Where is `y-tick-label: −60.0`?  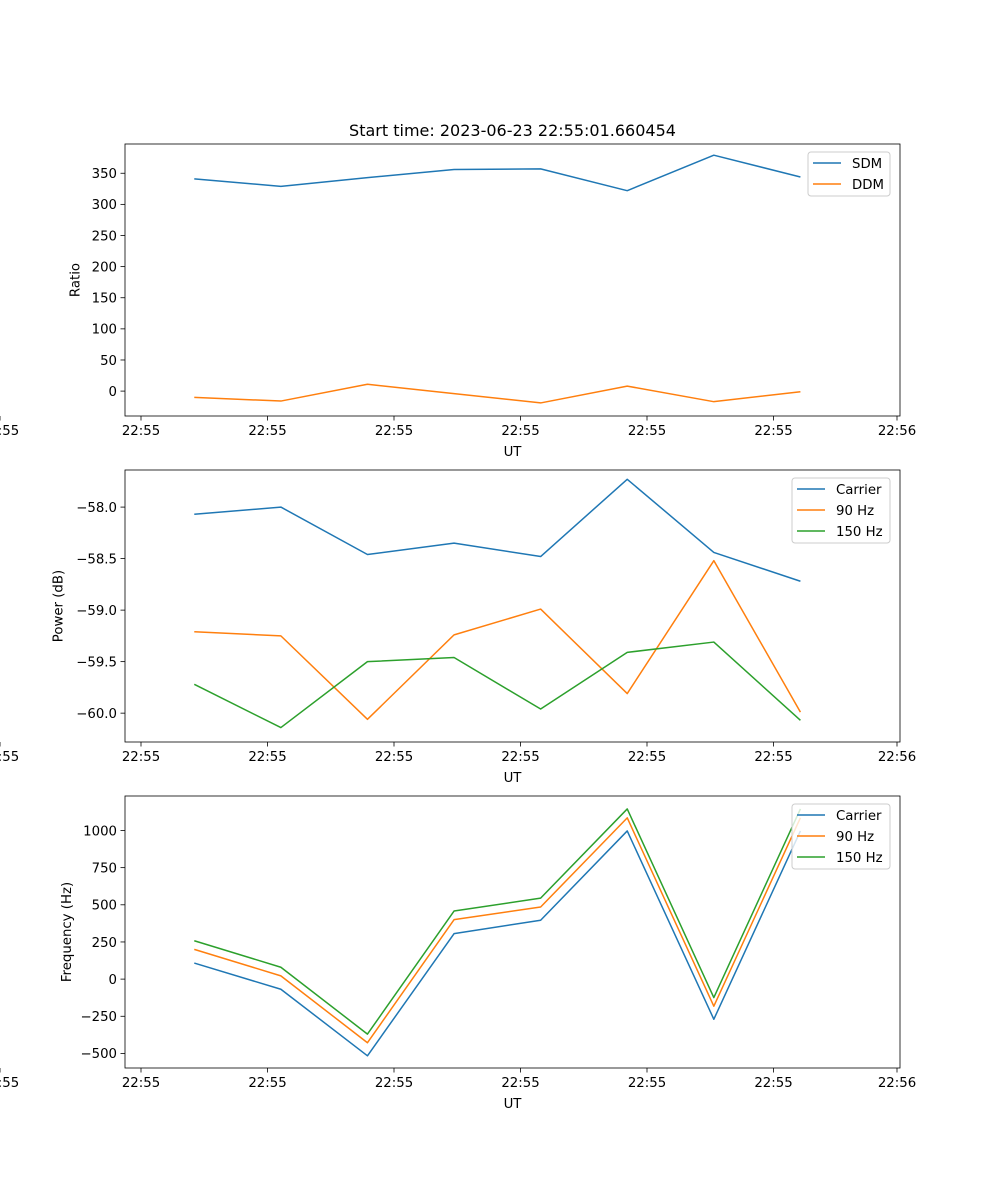
y-tick-label: −60.0 is located at coordinates (96, 714).